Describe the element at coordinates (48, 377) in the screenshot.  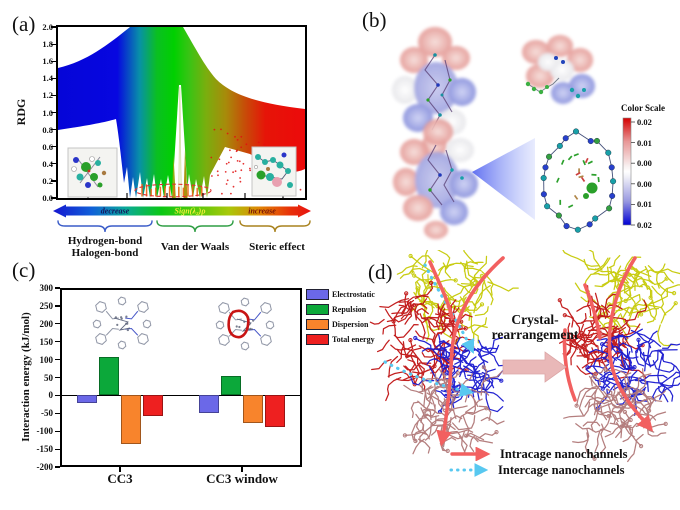
I see `y-tick-label: 50` at that location.